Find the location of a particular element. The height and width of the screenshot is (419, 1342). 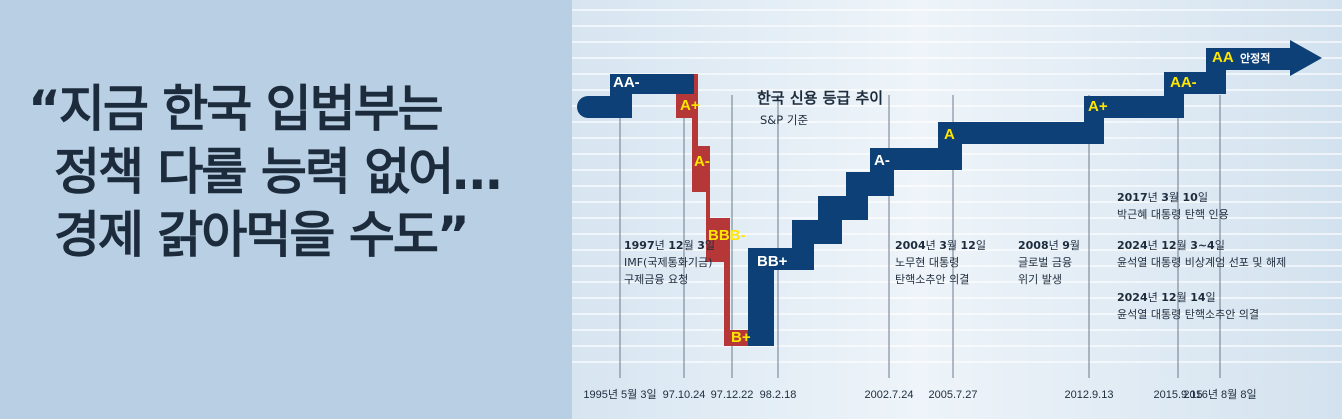

chart-title-group: 한국 신용 등급 추이 S&P 기준 is located at coordinates (820, 108).